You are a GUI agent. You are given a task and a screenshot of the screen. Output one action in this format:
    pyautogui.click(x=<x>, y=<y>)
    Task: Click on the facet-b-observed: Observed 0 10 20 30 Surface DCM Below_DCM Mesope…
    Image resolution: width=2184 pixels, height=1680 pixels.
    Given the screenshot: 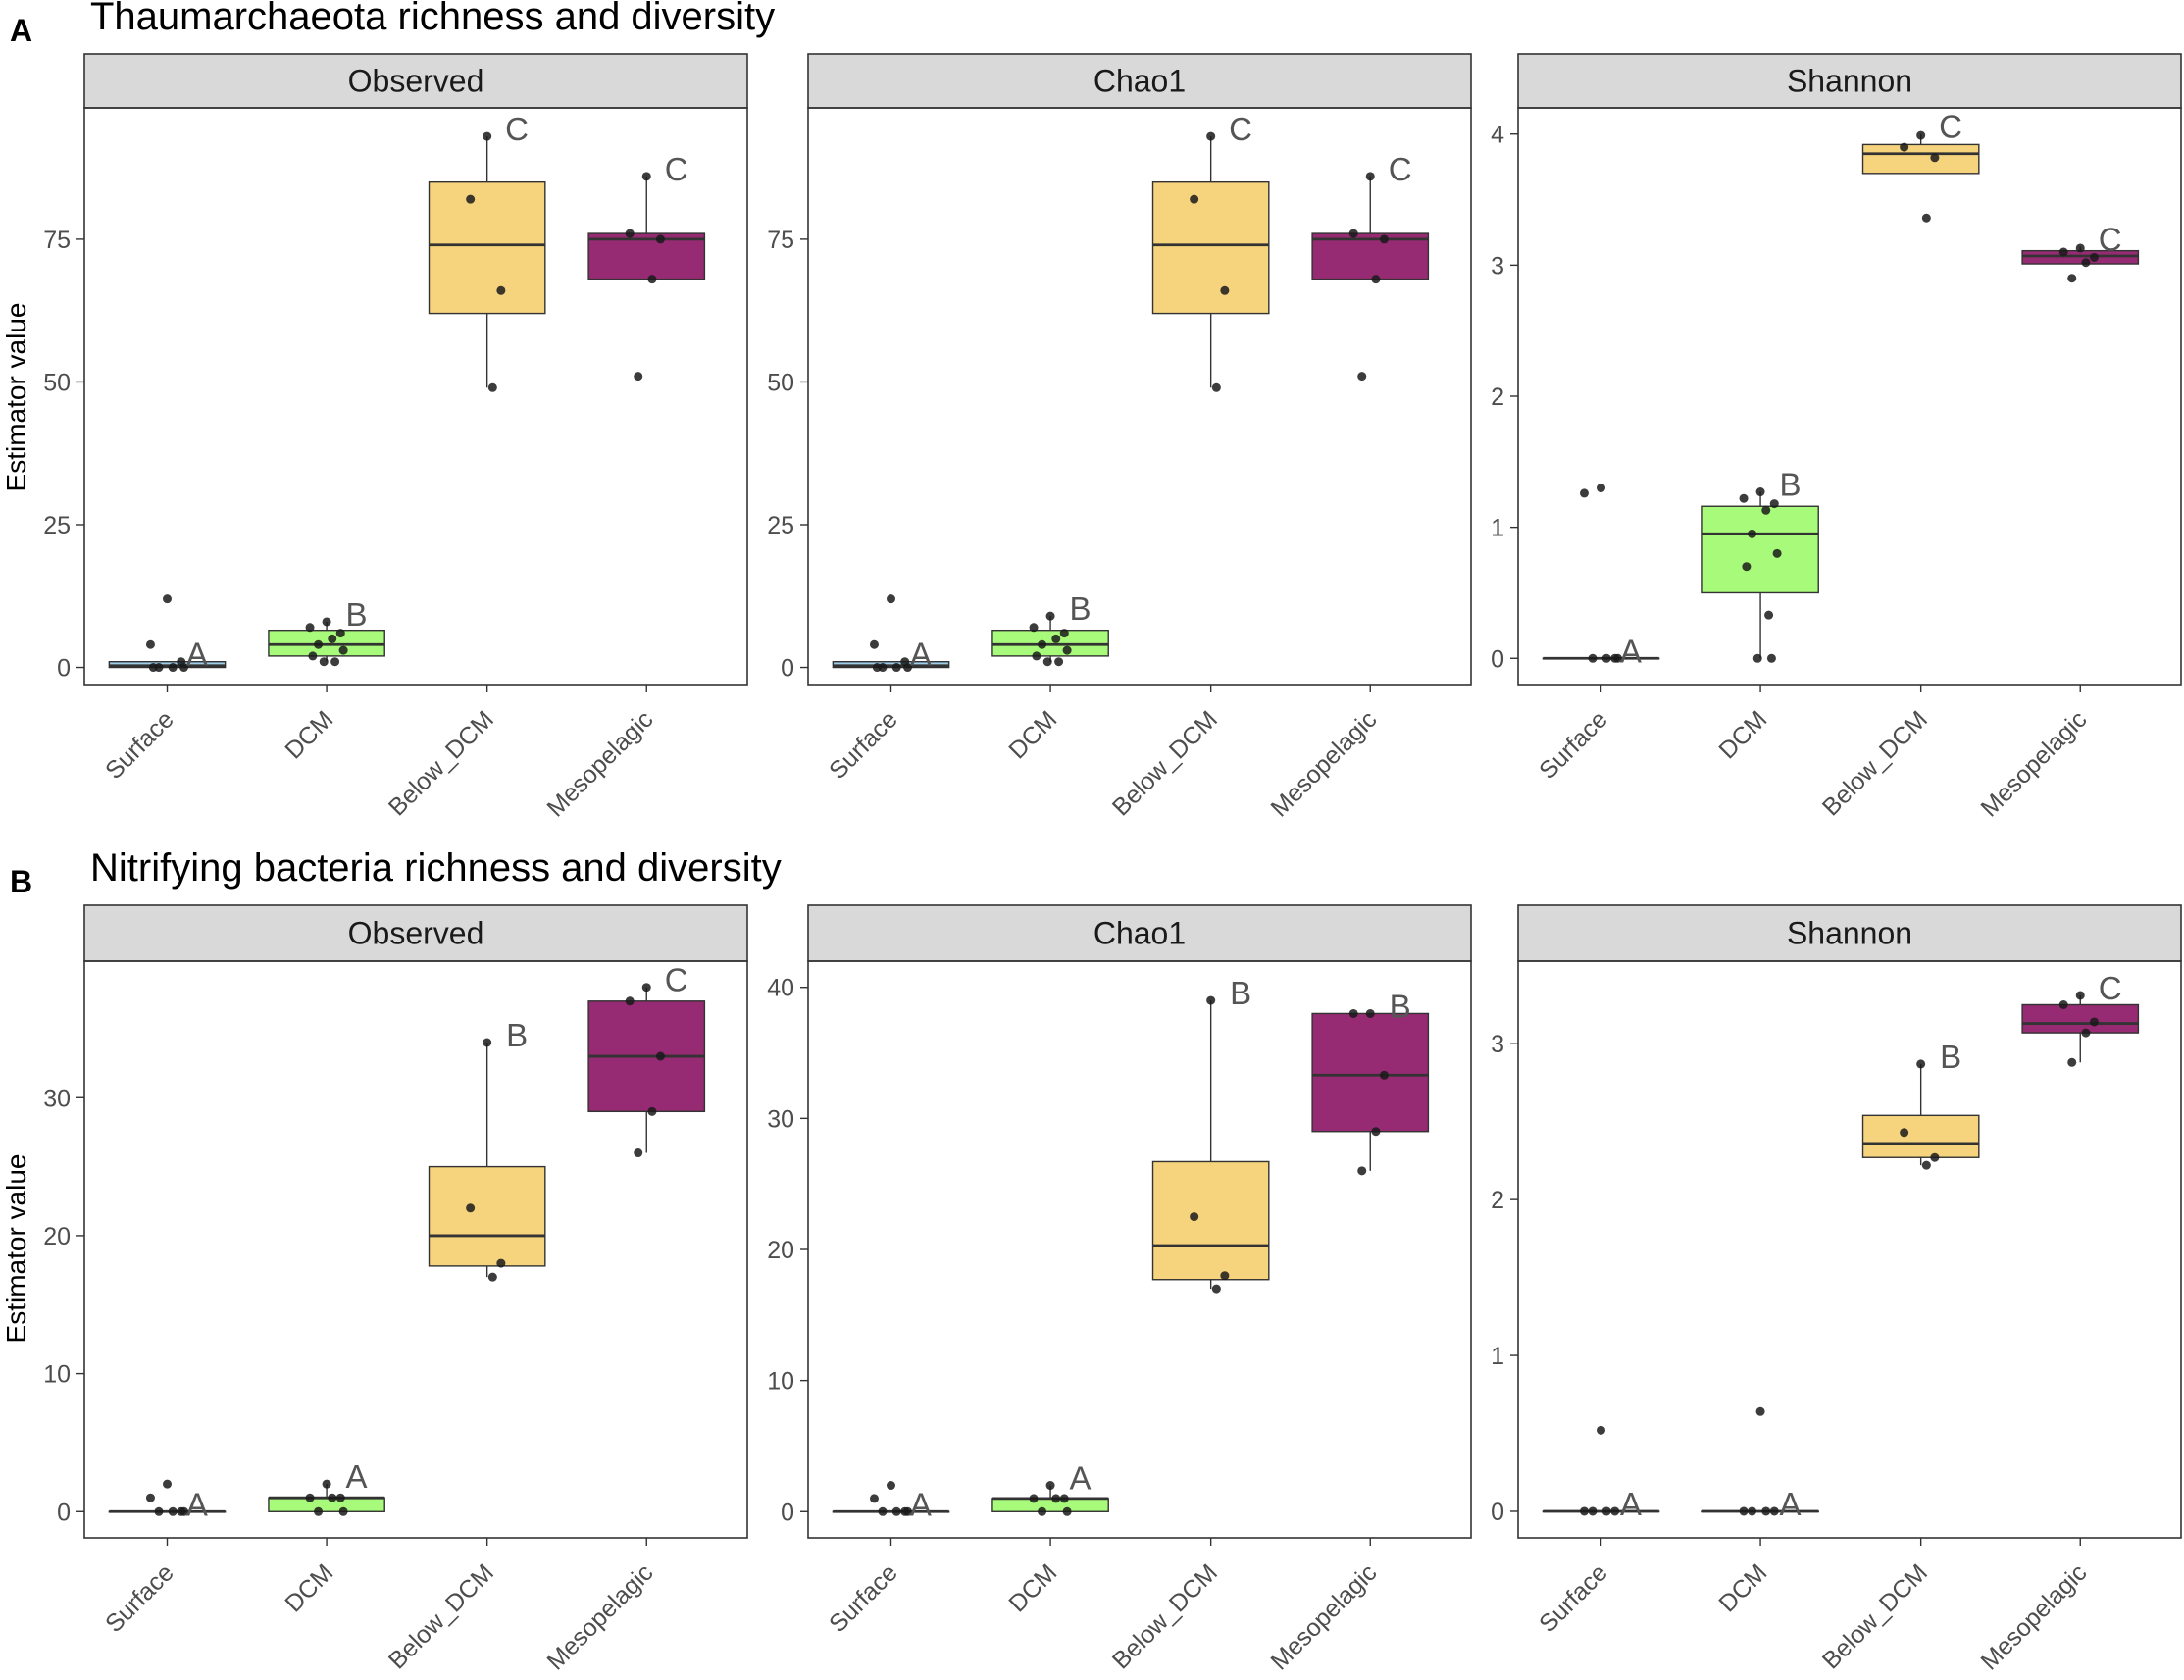 What is the action you would take?
    pyautogui.click(x=395, y=1289)
    